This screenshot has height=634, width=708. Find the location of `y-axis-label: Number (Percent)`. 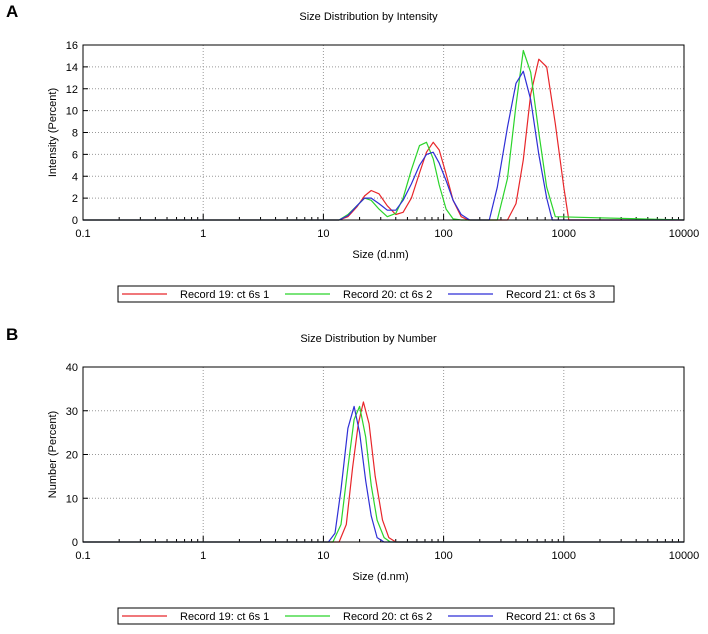

y-axis-label: Number (Percent) is located at coordinates (53, 454).